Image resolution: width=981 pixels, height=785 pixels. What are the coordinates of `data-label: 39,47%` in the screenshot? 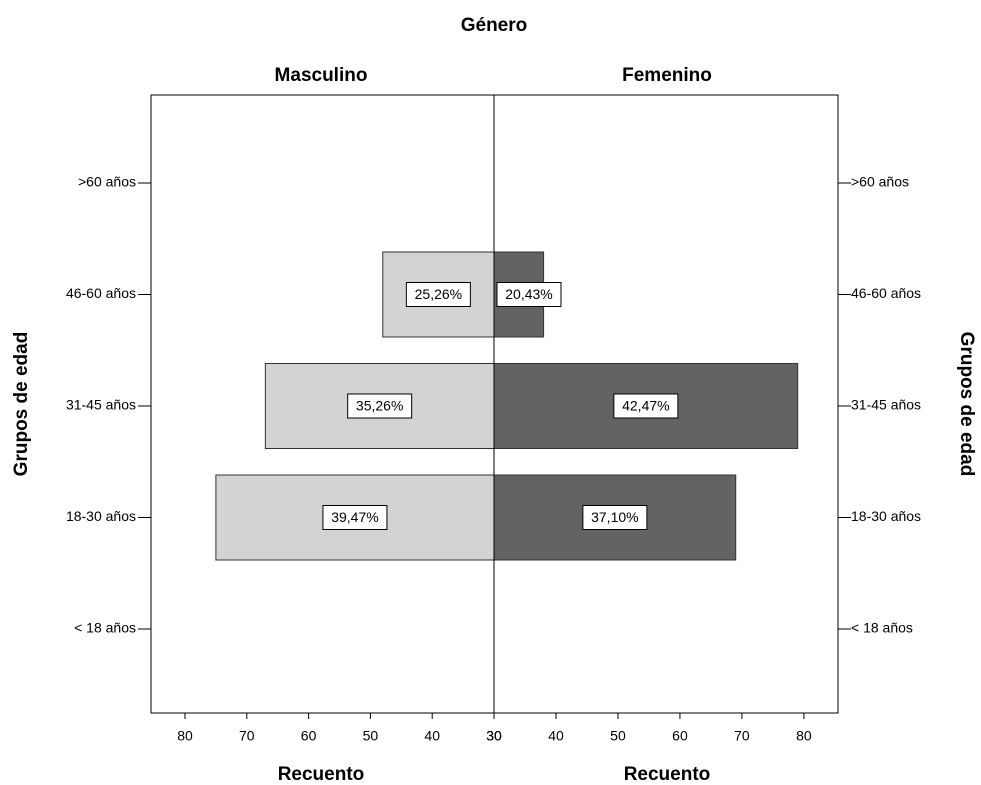 It's located at (354, 517).